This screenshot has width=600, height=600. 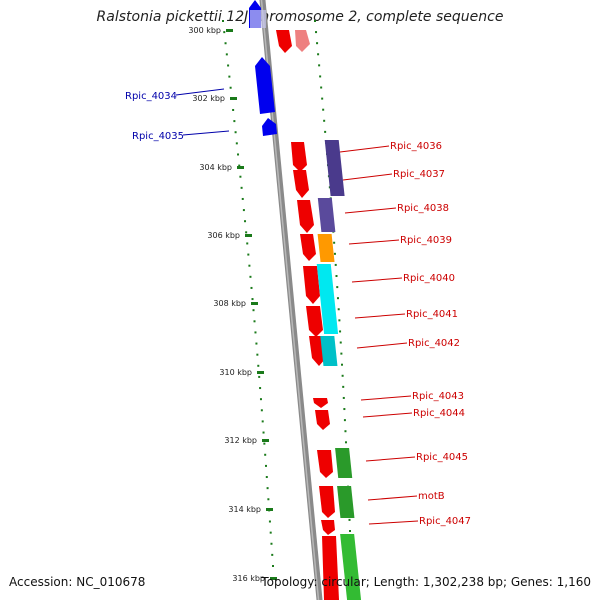 I want to click on gene-label: Rpic_4036, so click(x=416, y=146).